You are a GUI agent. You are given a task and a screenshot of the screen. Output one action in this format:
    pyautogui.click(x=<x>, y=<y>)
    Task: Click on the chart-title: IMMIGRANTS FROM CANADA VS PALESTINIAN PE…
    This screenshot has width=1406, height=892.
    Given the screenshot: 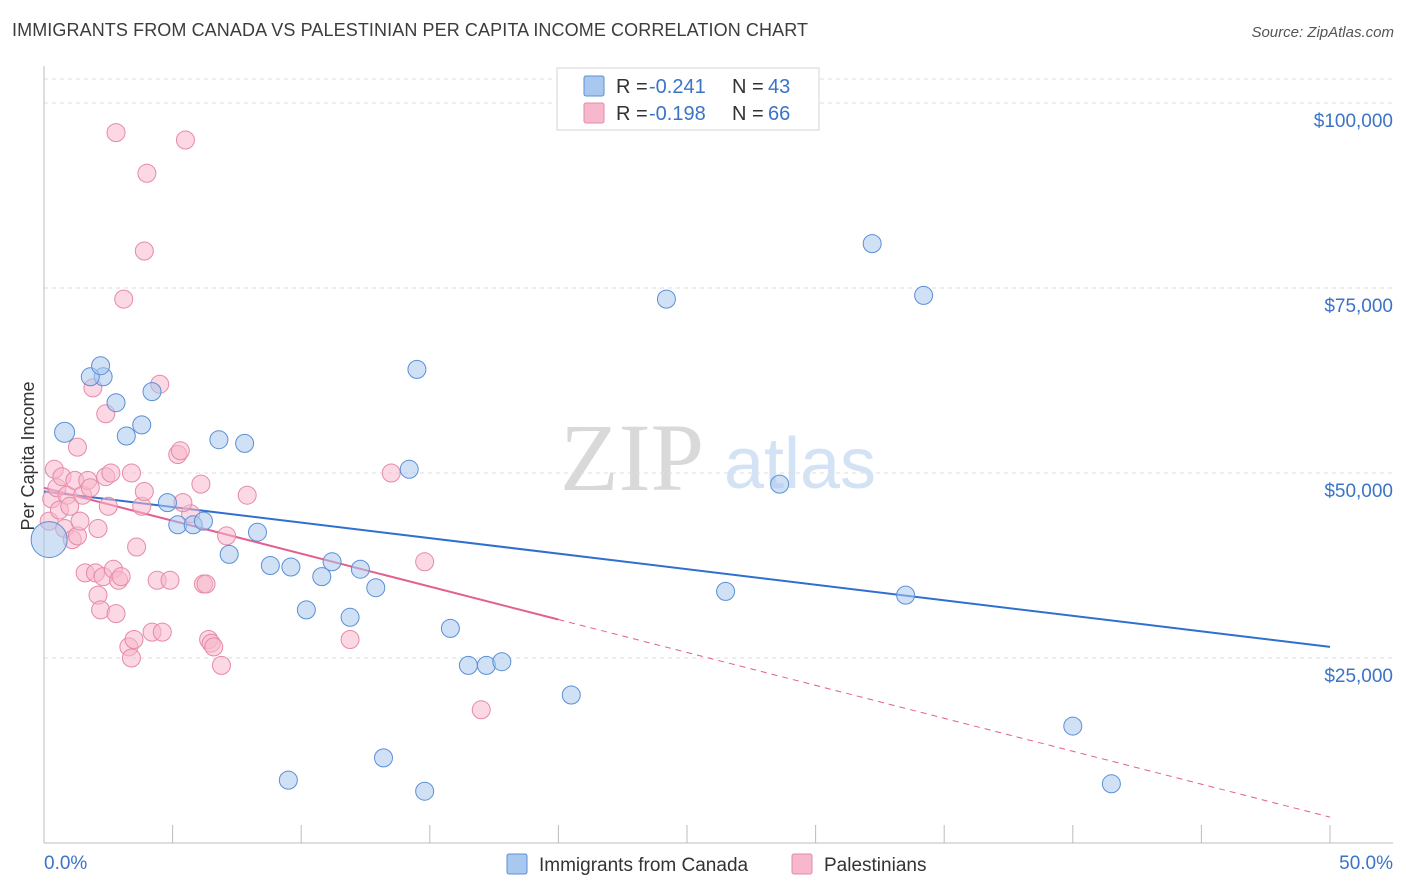 What is the action you would take?
    pyautogui.click(x=410, y=30)
    